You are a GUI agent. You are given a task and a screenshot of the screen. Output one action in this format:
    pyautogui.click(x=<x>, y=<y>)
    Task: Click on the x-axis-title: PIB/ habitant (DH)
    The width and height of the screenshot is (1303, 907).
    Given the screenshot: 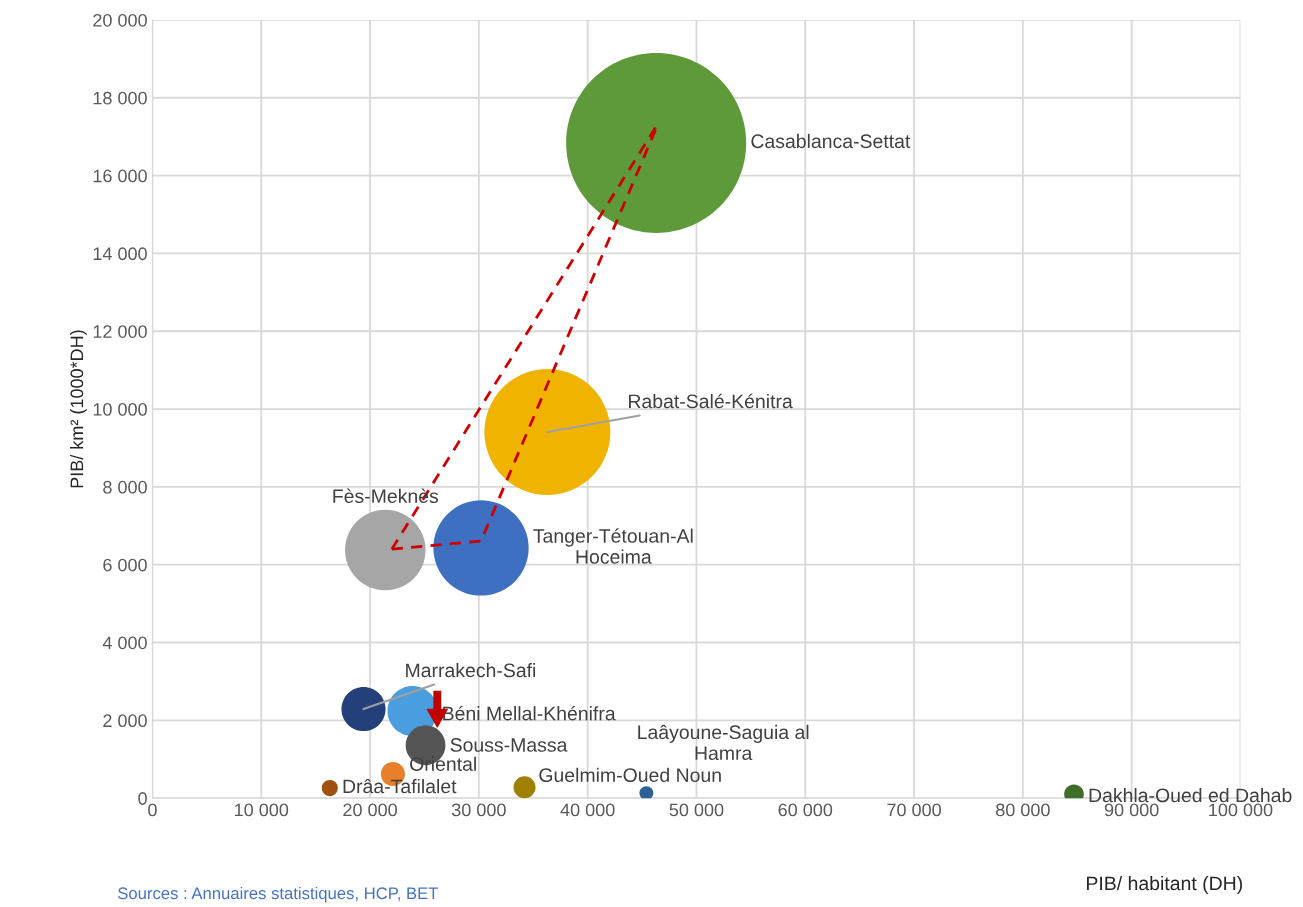 What is the action you would take?
    pyautogui.click(x=1164, y=885)
    